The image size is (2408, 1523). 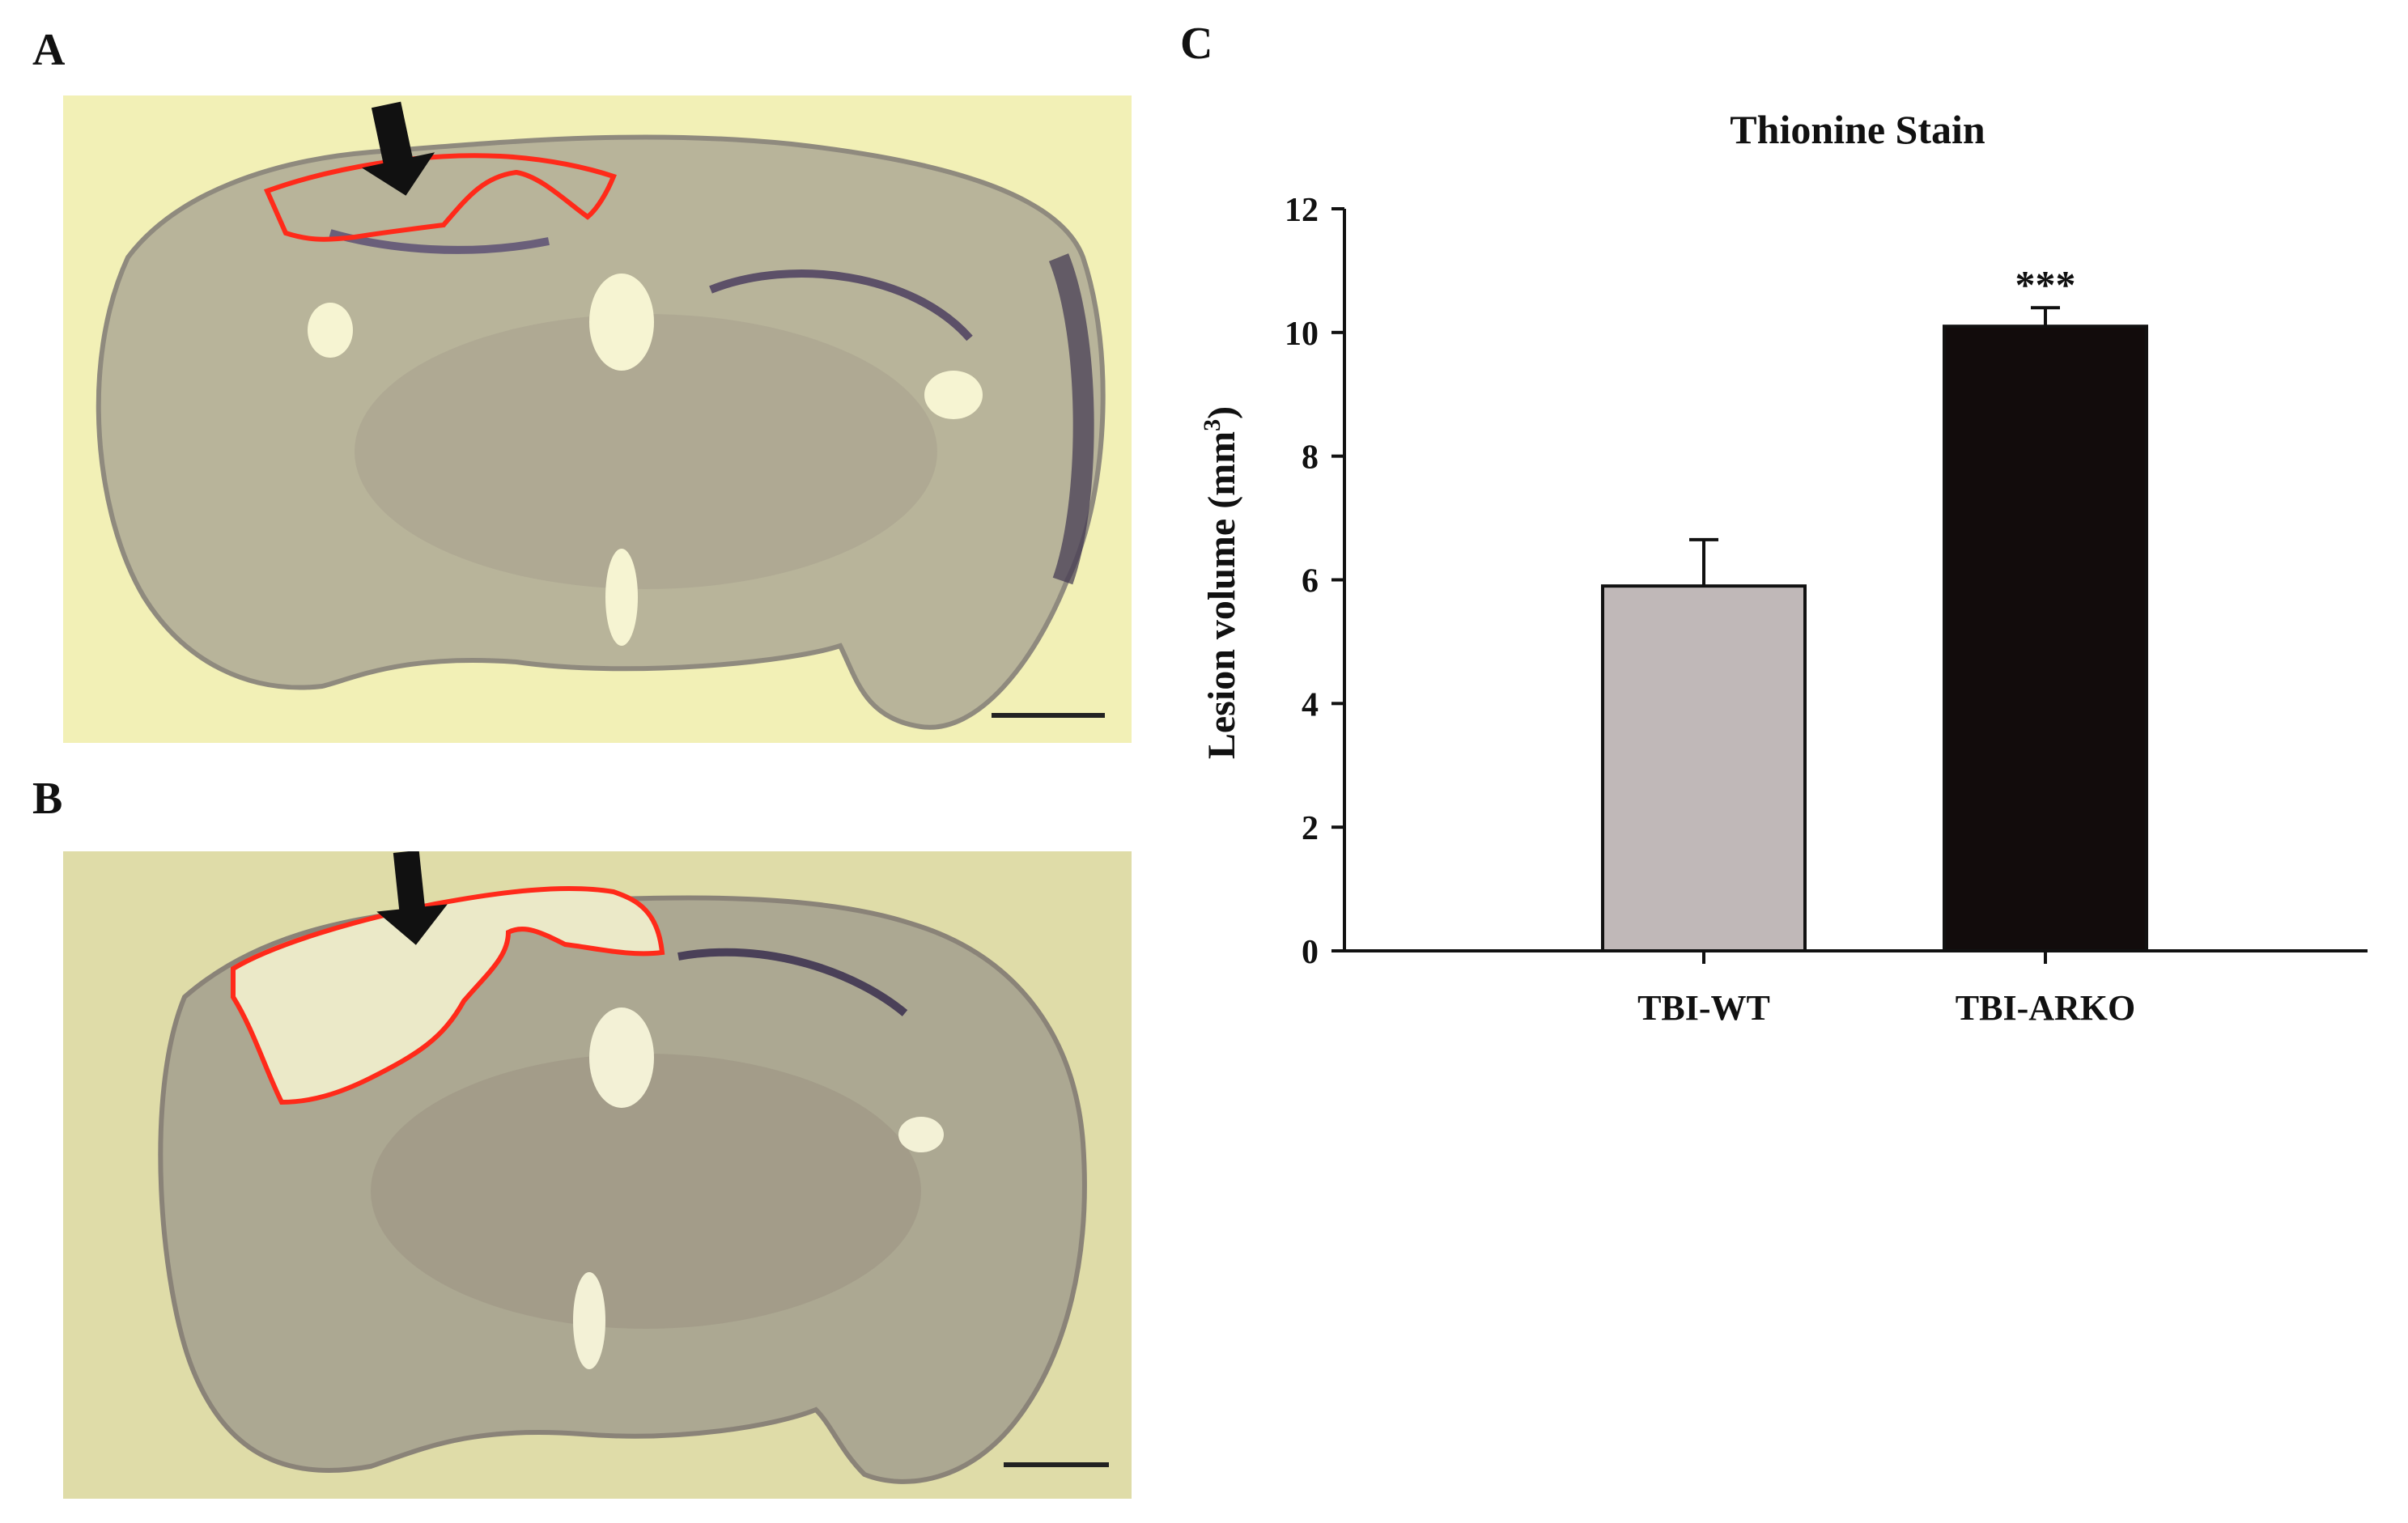 What do you see at coordinates (1704, 768) in the screenshot?
I see `bar-tbi-wt` at bounding box center [1704, 768].